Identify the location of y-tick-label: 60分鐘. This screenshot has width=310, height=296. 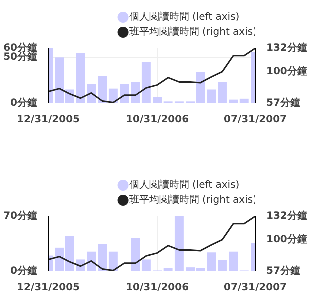
(21, 48).